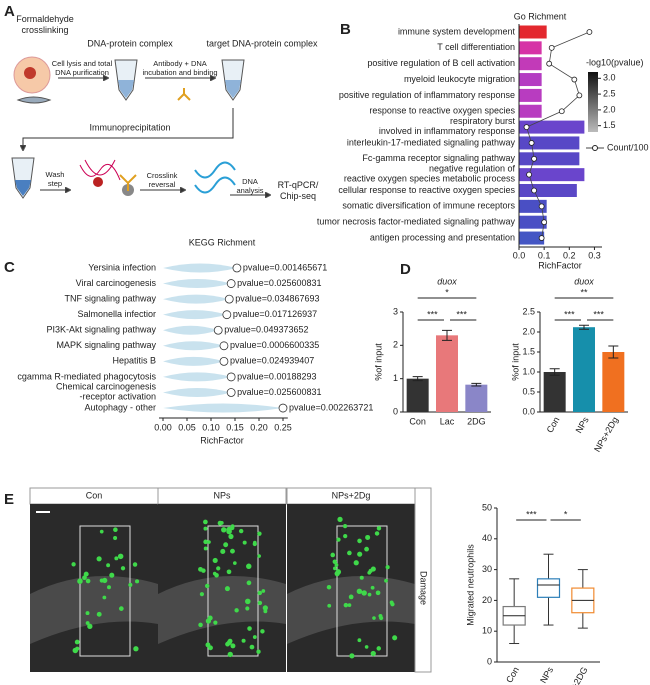  Describe the element at coordinates (569, 255) in the screenshot. I see `x-tick-label: 0.2` at that location.